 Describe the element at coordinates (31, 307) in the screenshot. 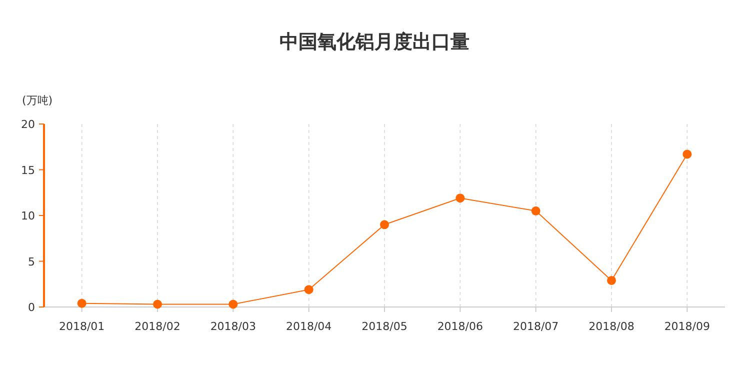

I see `ytick: 0` at that location.